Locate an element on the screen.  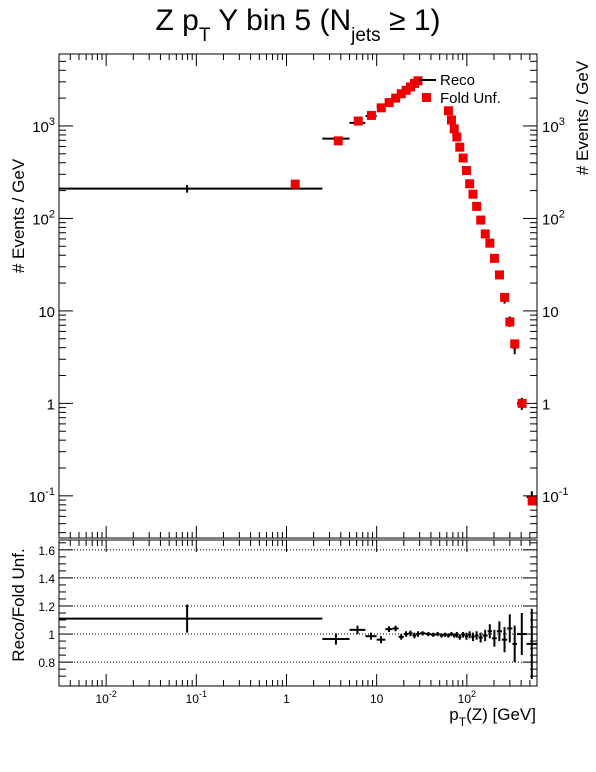
ratio-series is located at coordinates (298, 641).